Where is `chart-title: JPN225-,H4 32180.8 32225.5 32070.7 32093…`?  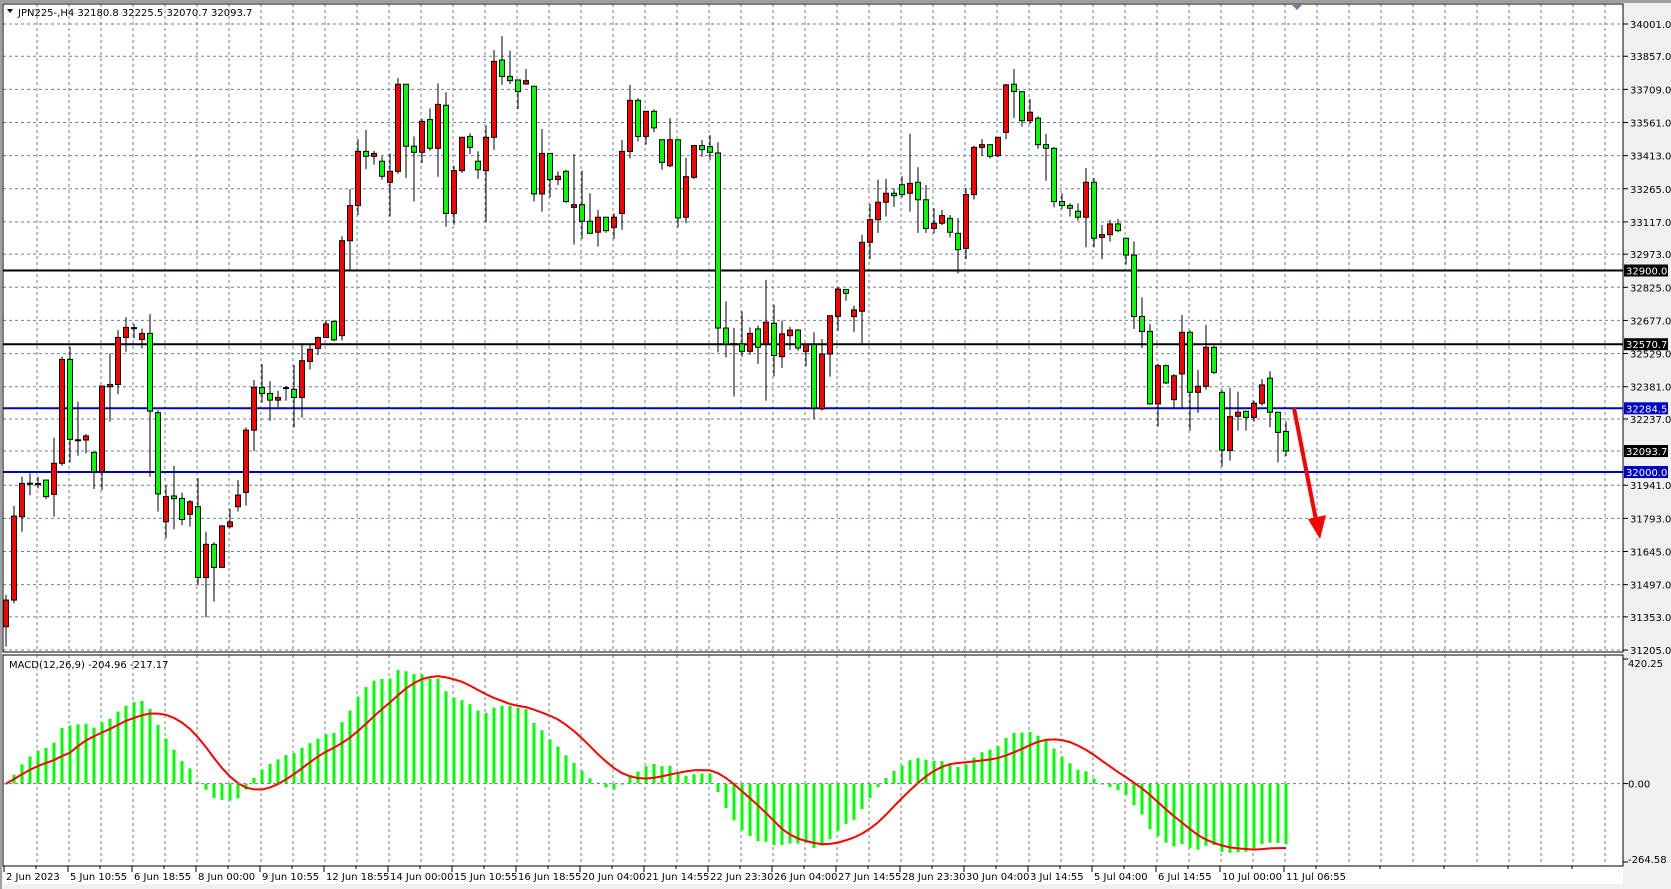 chart-title: JPN225-,H4 32180.8 32225.5 32070.7 32093… is located at coordinates (134, 13).